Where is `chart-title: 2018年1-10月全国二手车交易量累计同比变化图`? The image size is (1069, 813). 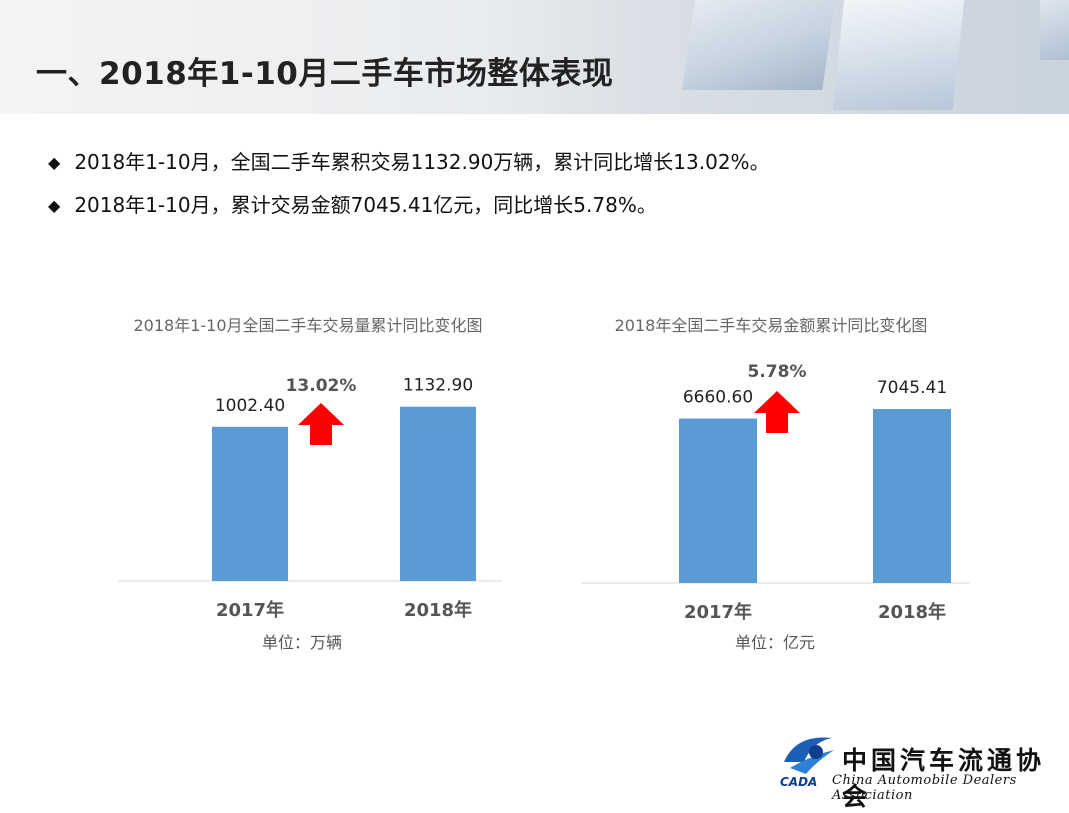
chart-title: 2018年1-10月全国二手车交易量累计同比变化图 is located at coordinates (308, 325).